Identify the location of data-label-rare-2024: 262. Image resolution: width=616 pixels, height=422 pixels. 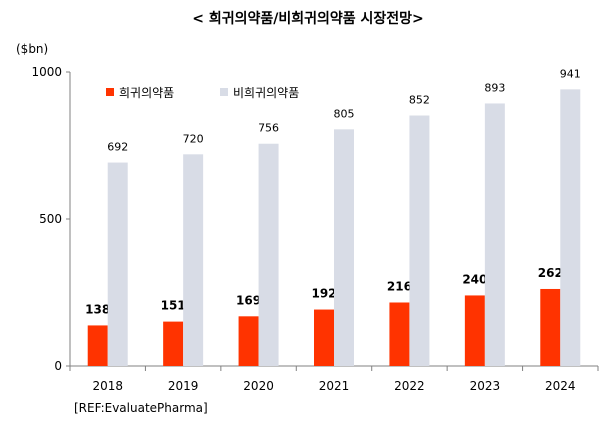
(550, 273).